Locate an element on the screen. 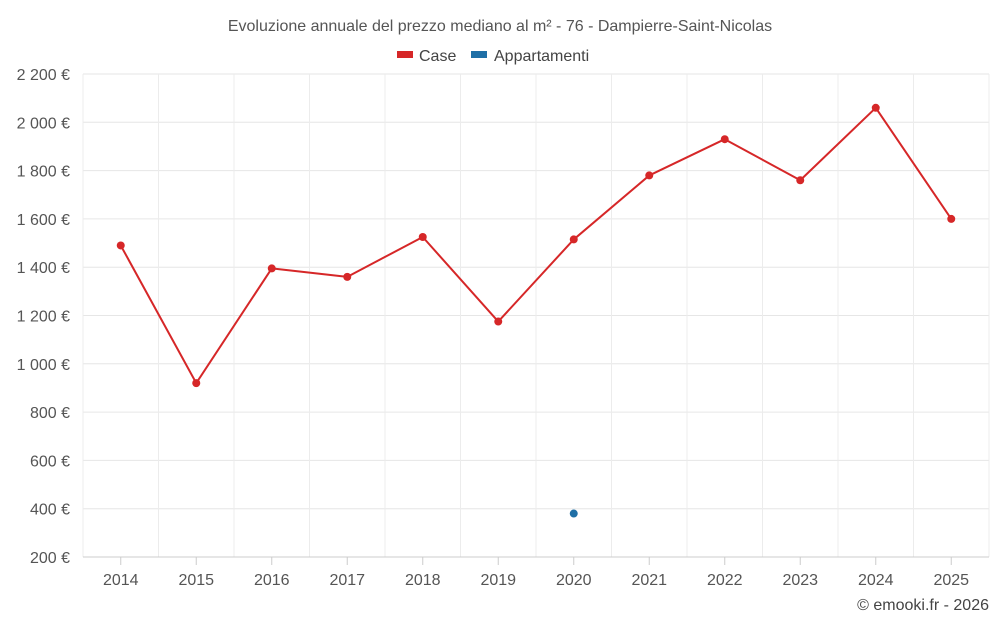 The height and width of the screenshot is (625, 1000). legend-label-case: Case is located at coordinates (437, 56).